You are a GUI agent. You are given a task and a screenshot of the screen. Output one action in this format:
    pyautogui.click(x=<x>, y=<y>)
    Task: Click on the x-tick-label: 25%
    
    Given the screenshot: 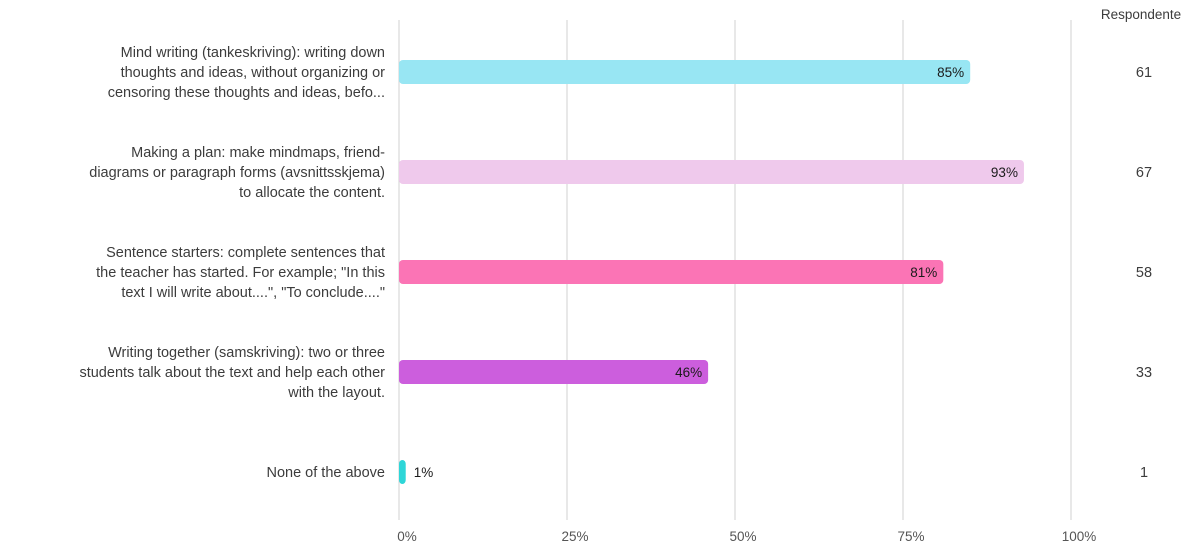 What is the action you would take?
    pyautogui.click(x=574, y=536)
    